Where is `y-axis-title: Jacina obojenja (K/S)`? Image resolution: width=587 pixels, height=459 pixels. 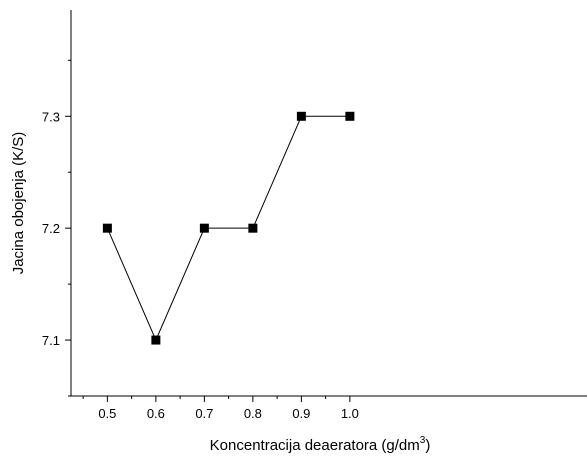
y-axis-title: Jacina obojenja (K/S) is located at coordinates (18, 203).